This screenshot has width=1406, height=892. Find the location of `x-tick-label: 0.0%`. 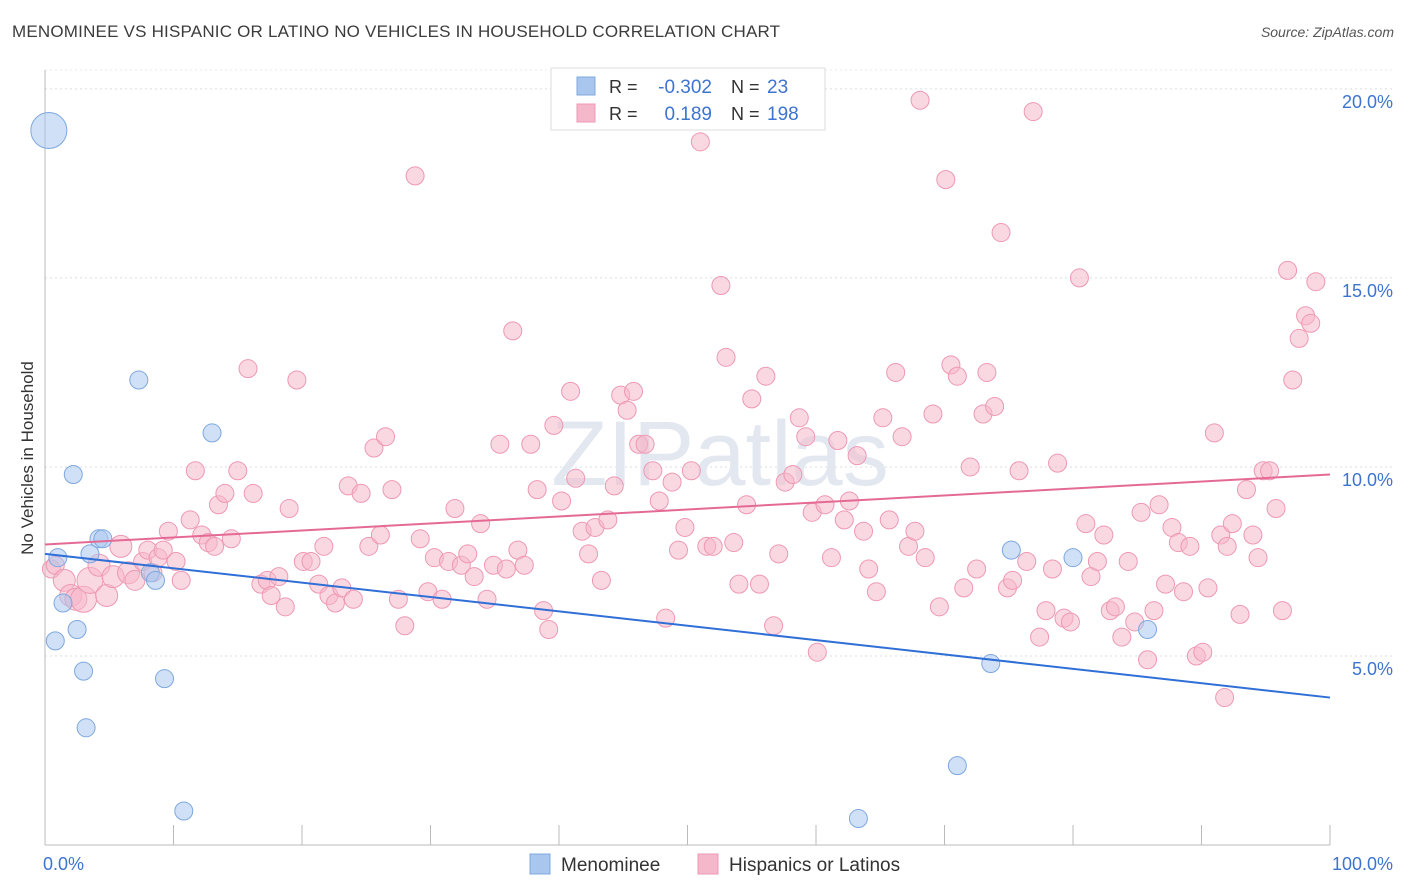

x-tick-label: 0.0% is located at coordinates (63, 864).